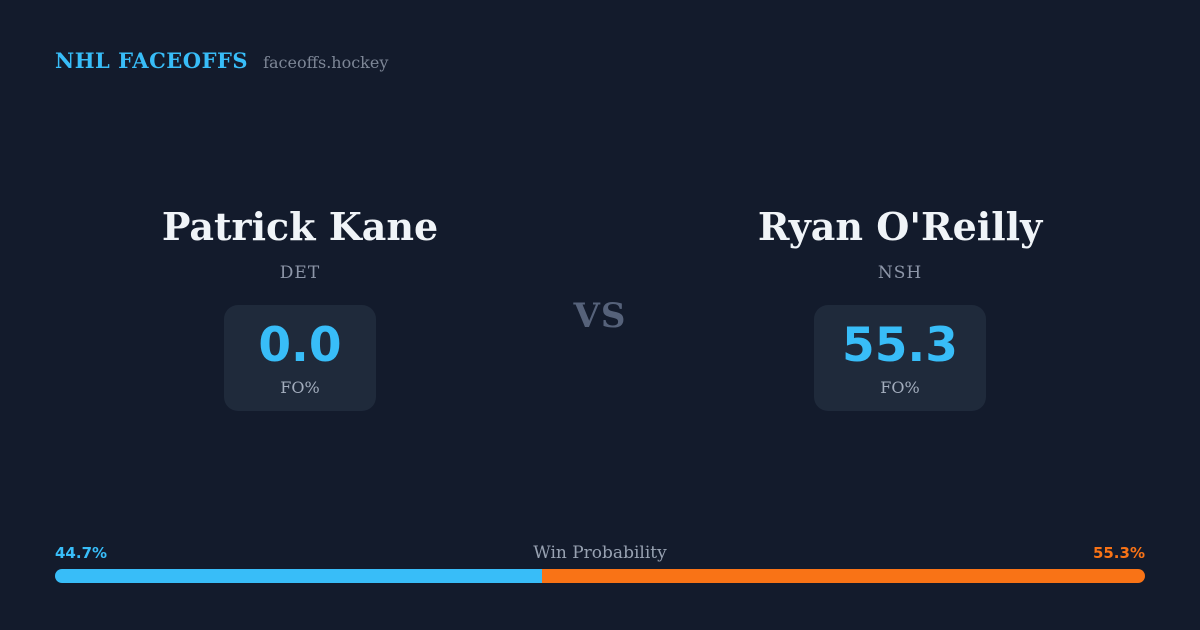 The height and width of the screenshot is (630, 1200). Describe the element at coordinates (900, 388) in the screenshot. I see `player-right-stat-label: FO%` at that location.